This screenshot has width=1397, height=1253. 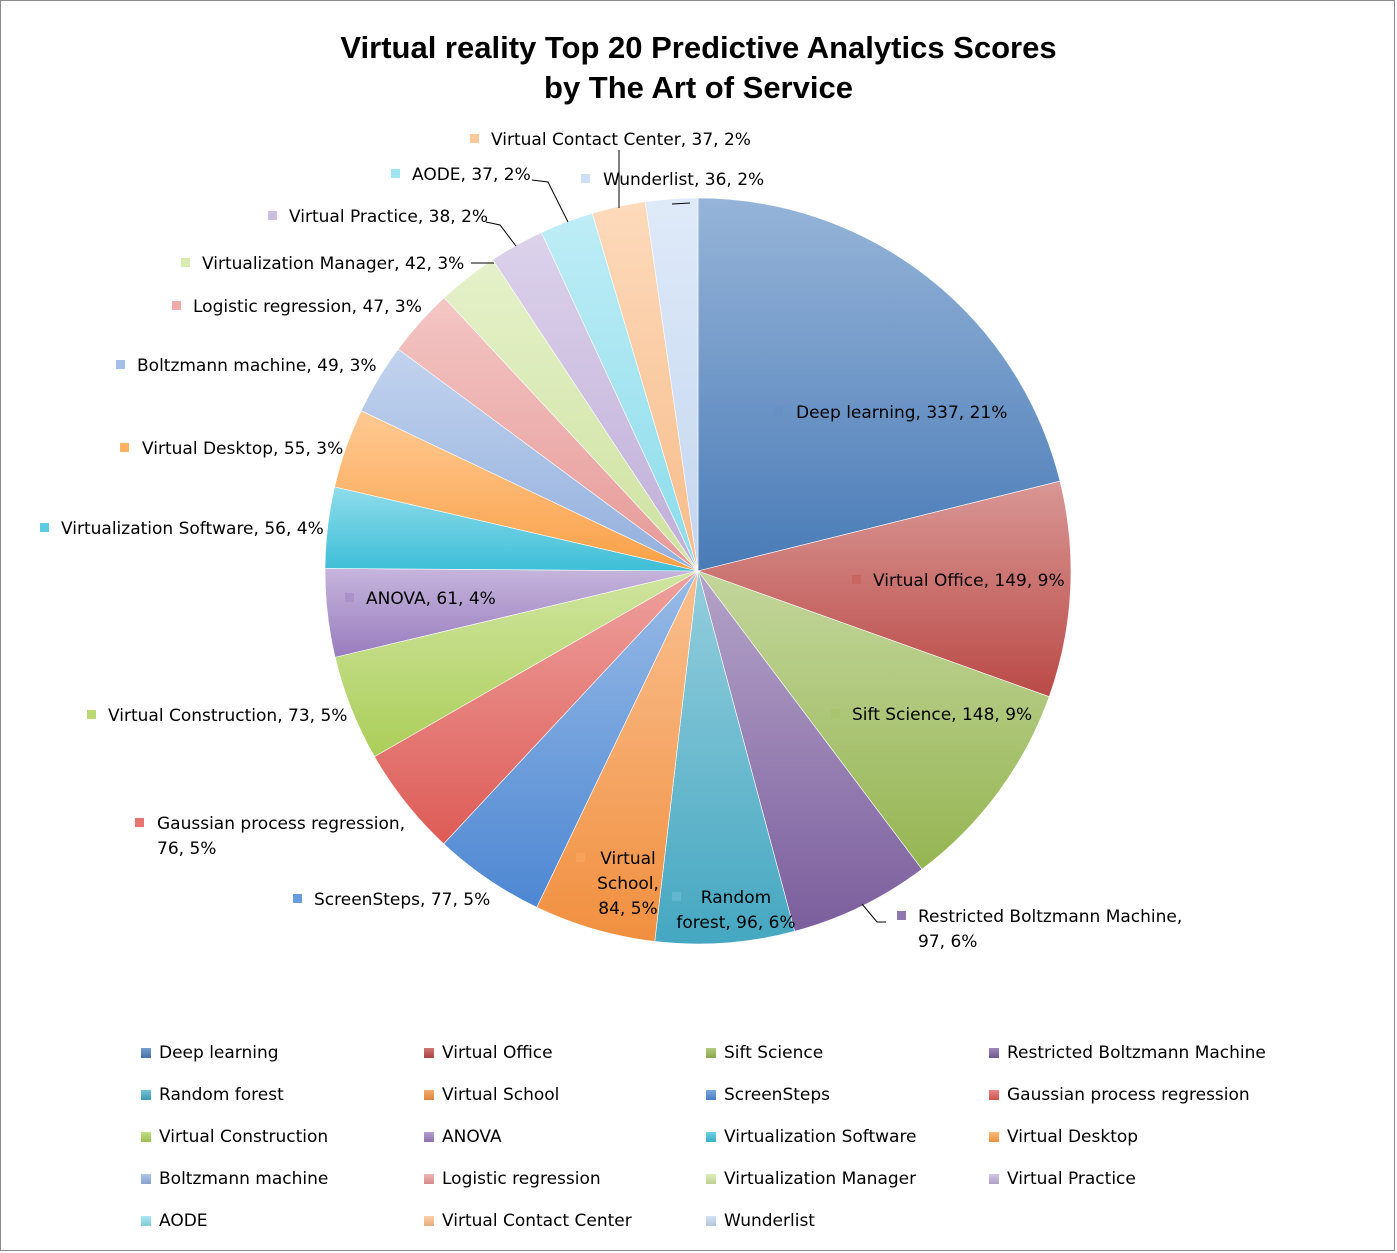 I want to click on legend-swatch-virtual-school, so click(x=429, y=1095).